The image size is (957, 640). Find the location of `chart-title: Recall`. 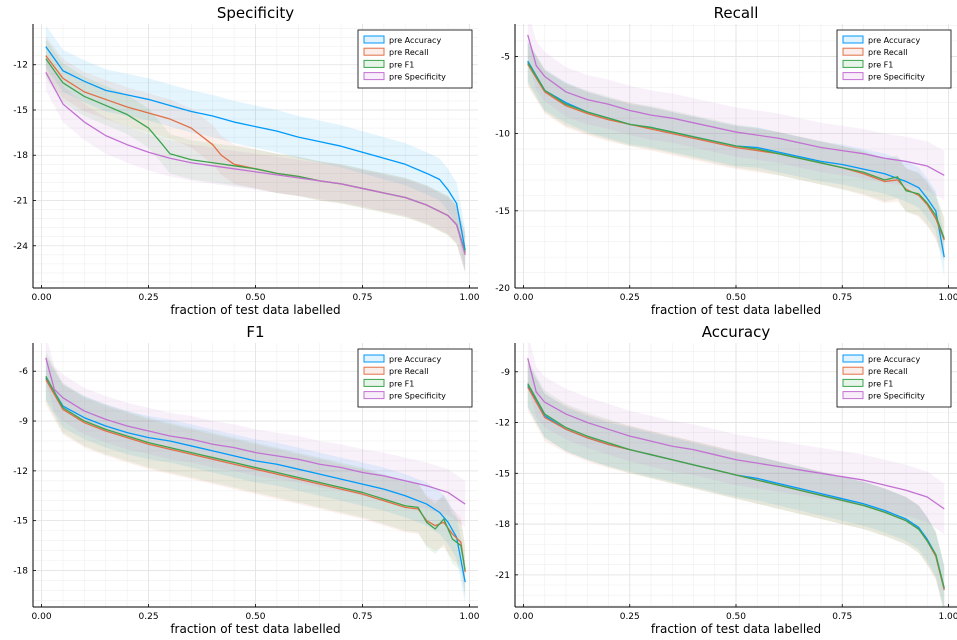

chart-title: Recall is located at coordinates (736, 13).